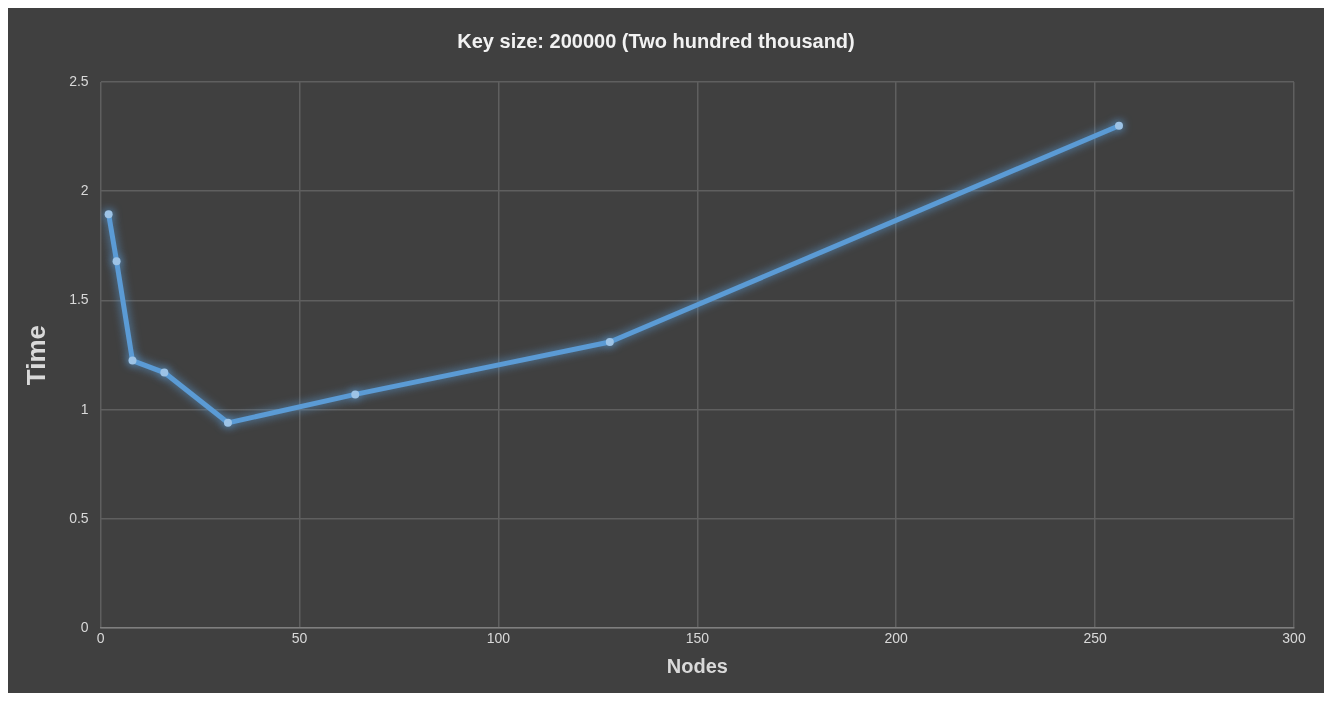 This screenshot has height=701, width=1332. I want to click on y-tick-label: 0.5, so click(79, 517).